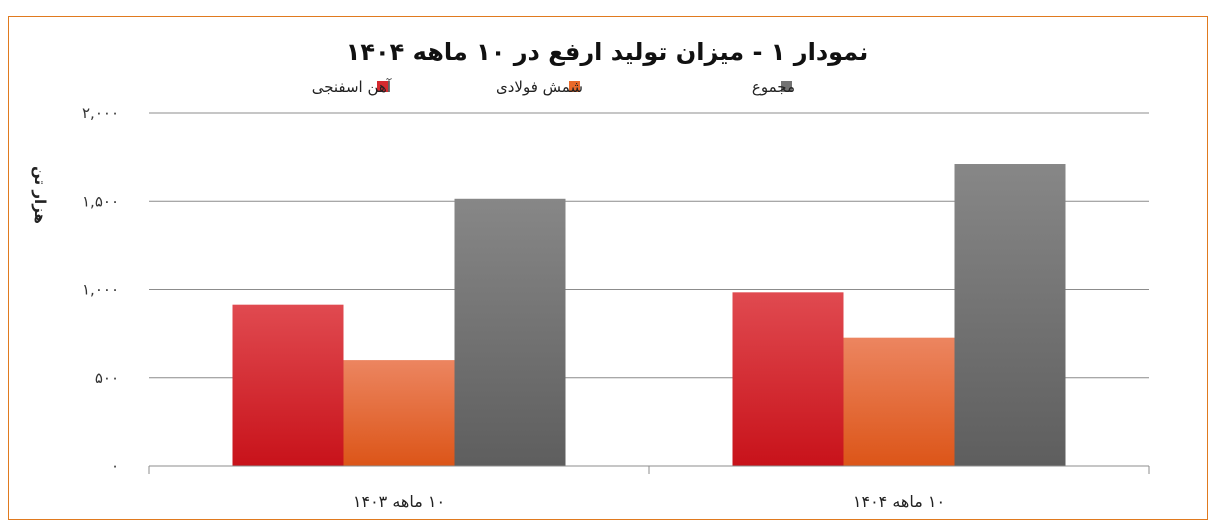 Image resolution: width=1221 pixels, height=527 pixels. I want to click on y-tick-label: ۱,۵۰۰, so click(100, 201).